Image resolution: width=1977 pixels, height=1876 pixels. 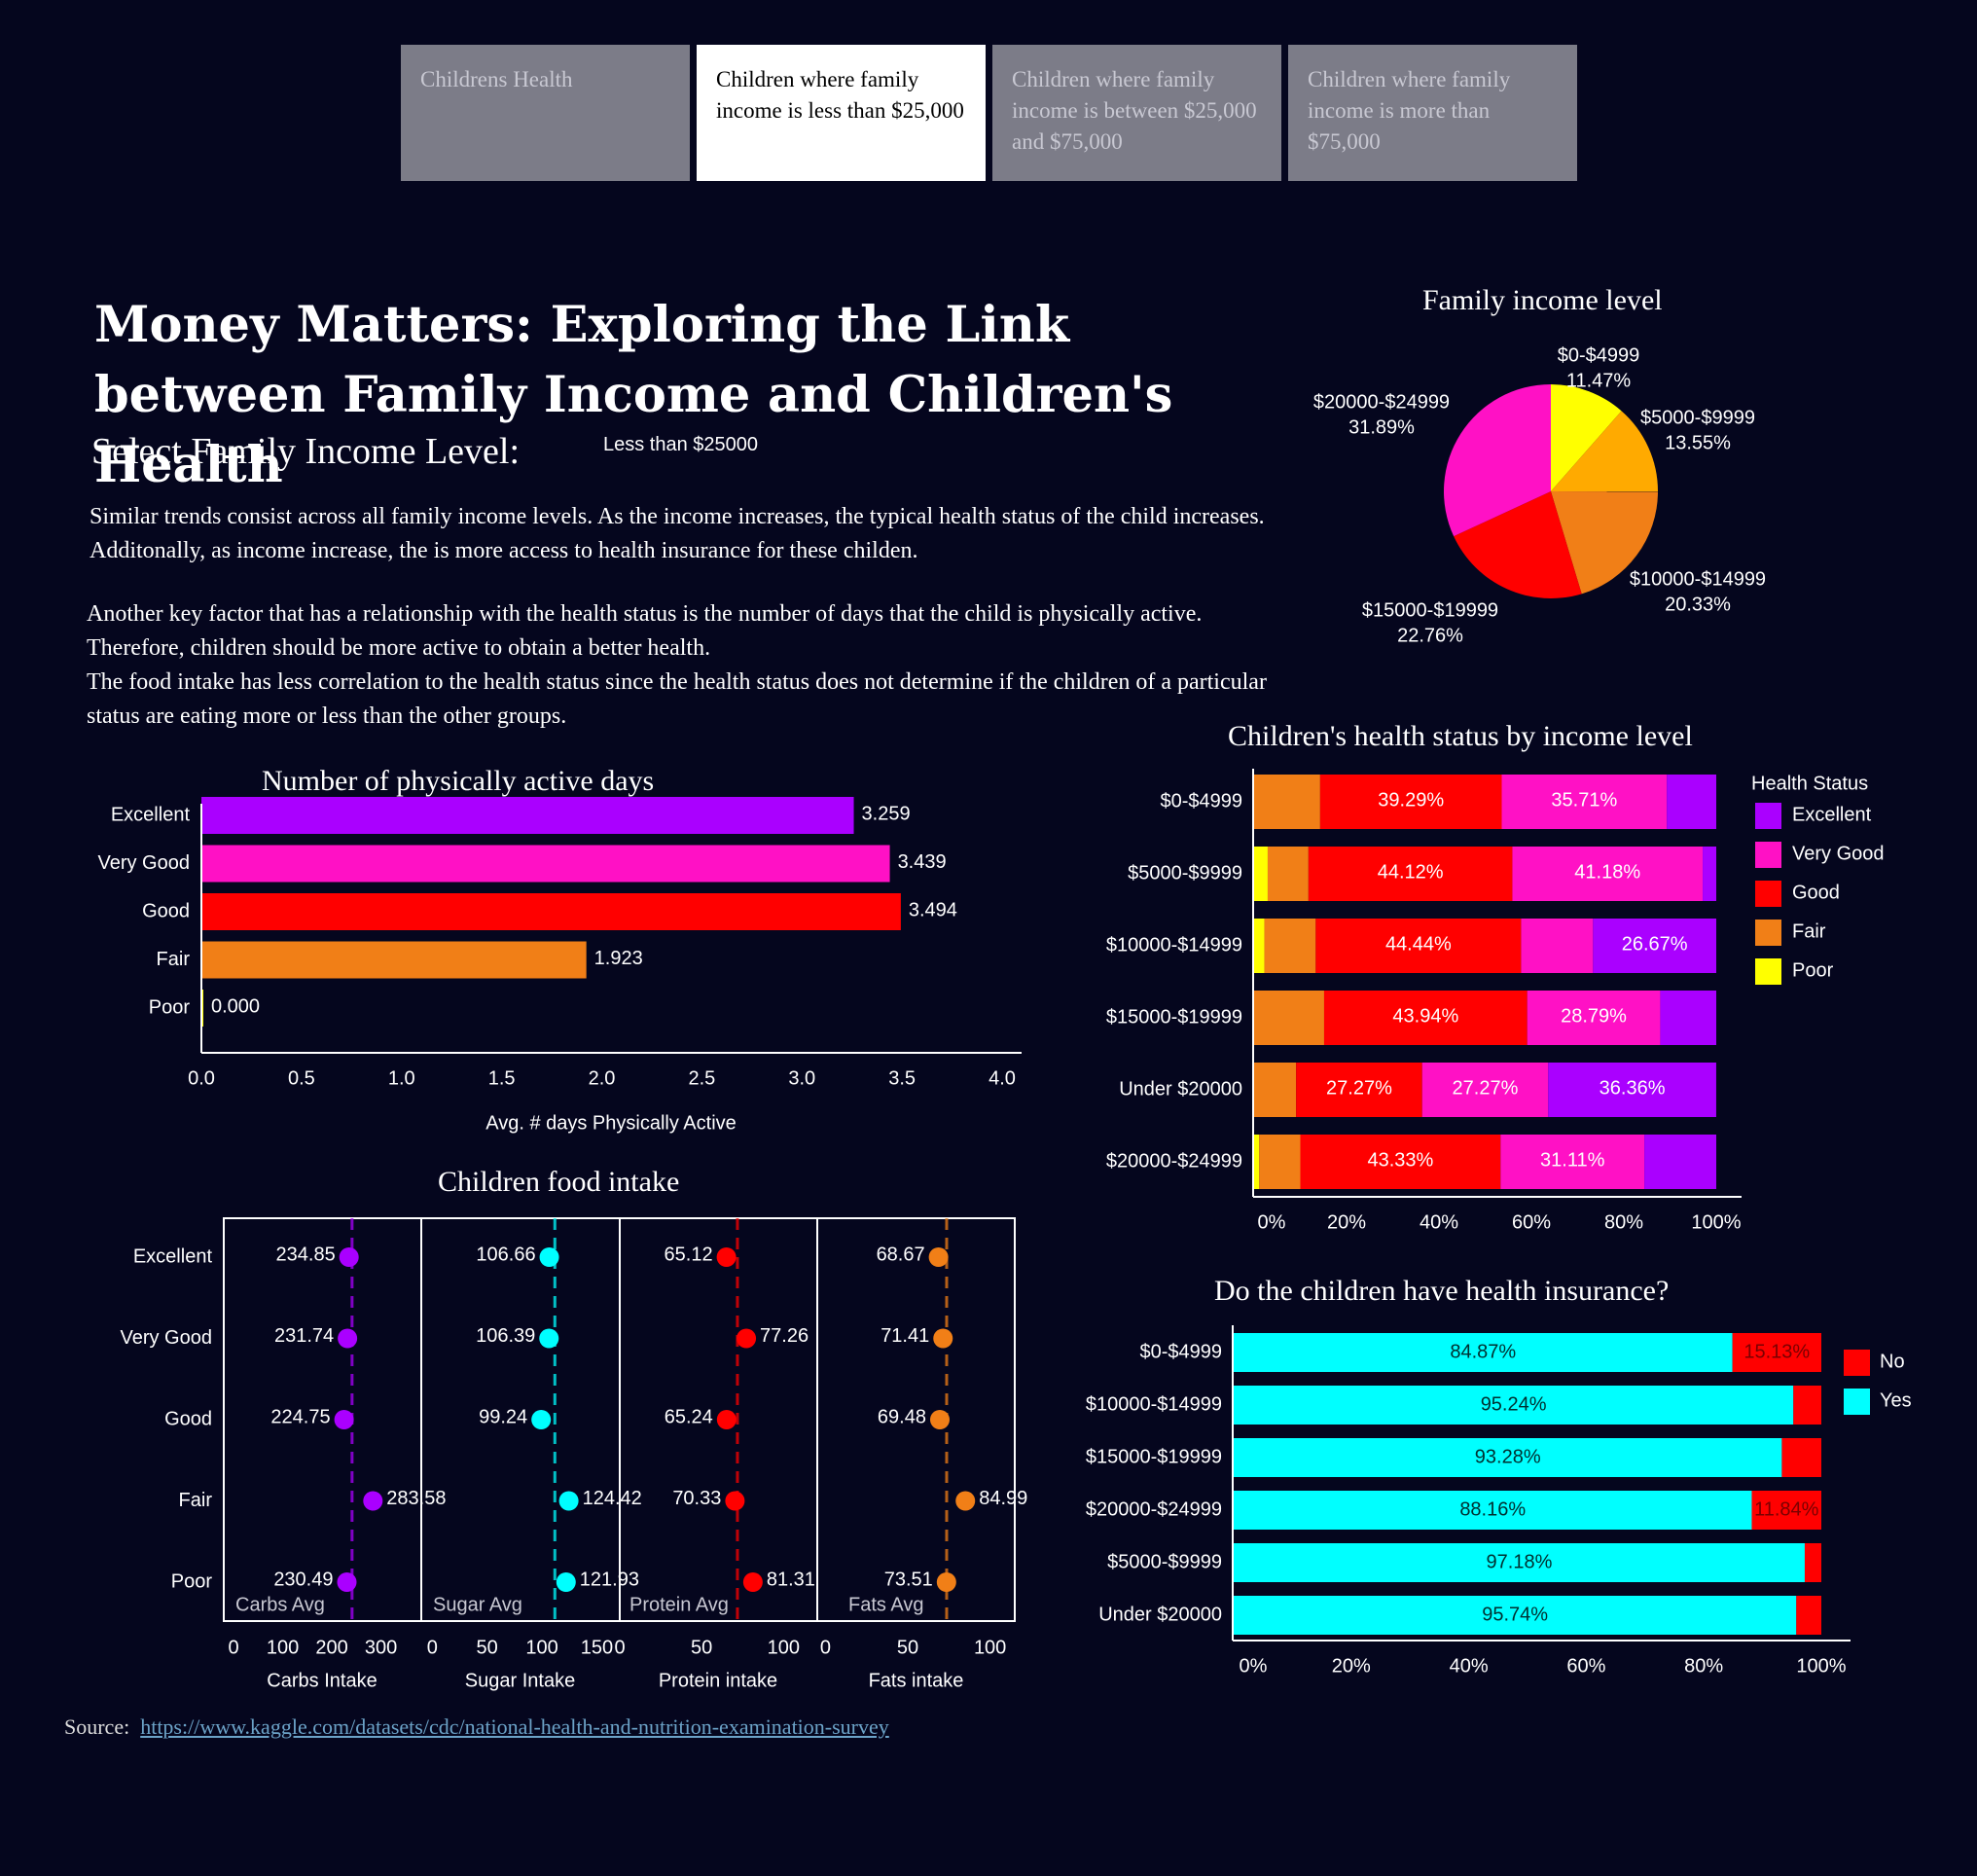 What do you see at coordinates (1400, 1160) in the screenshot?
I see `health-segment-label: 43.33%` at bounding box center [1400, 1160].